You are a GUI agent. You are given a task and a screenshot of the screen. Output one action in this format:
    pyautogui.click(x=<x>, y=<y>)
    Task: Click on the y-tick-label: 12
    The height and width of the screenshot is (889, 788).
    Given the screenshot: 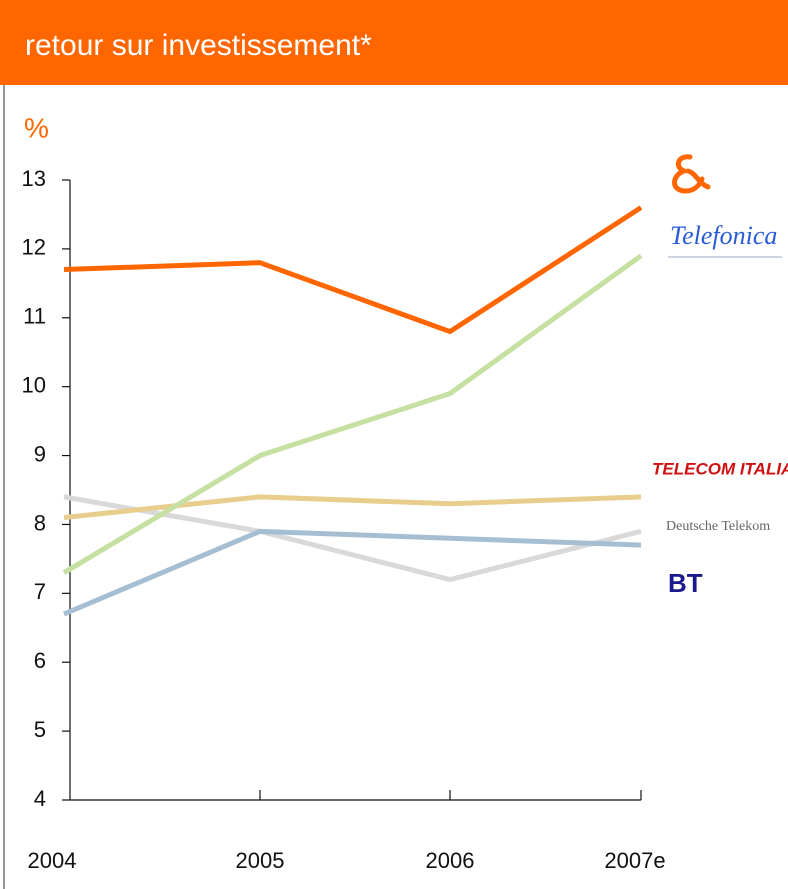 What is the action you would take?
    pyautogui.click(x=34, y=247)
    